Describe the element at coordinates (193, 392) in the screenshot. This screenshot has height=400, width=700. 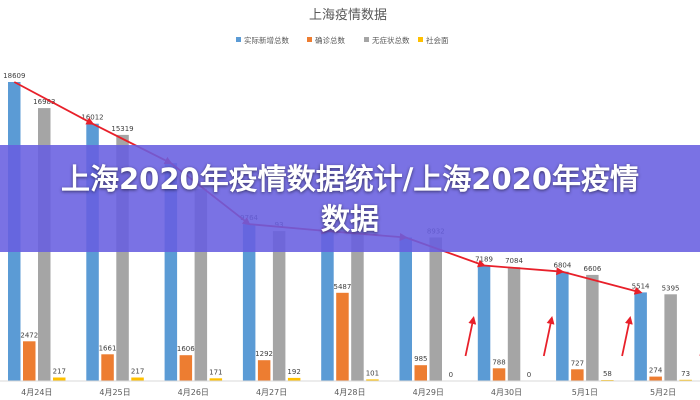
I see `x-tick-label: 4月26日` at that location.